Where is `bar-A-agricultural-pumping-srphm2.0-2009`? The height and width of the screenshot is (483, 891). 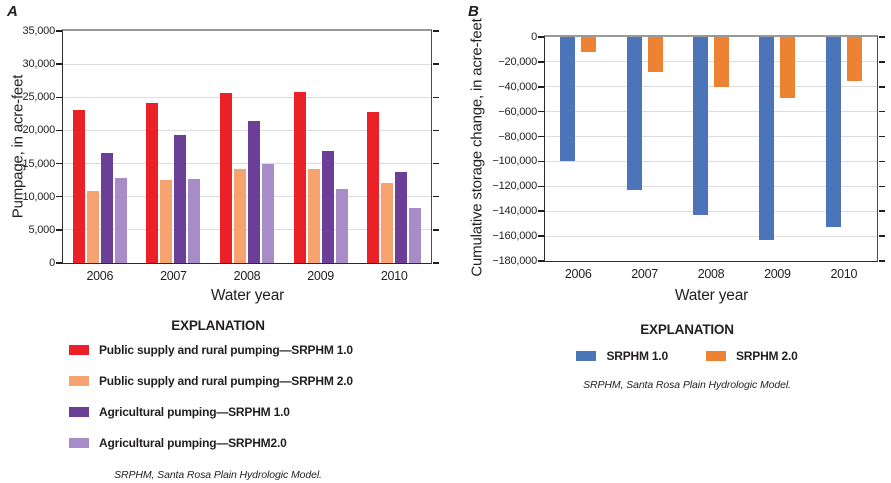
bar-A-agricultural-pumping-srphm2.0-2009 is located at coordinates (341, 225).